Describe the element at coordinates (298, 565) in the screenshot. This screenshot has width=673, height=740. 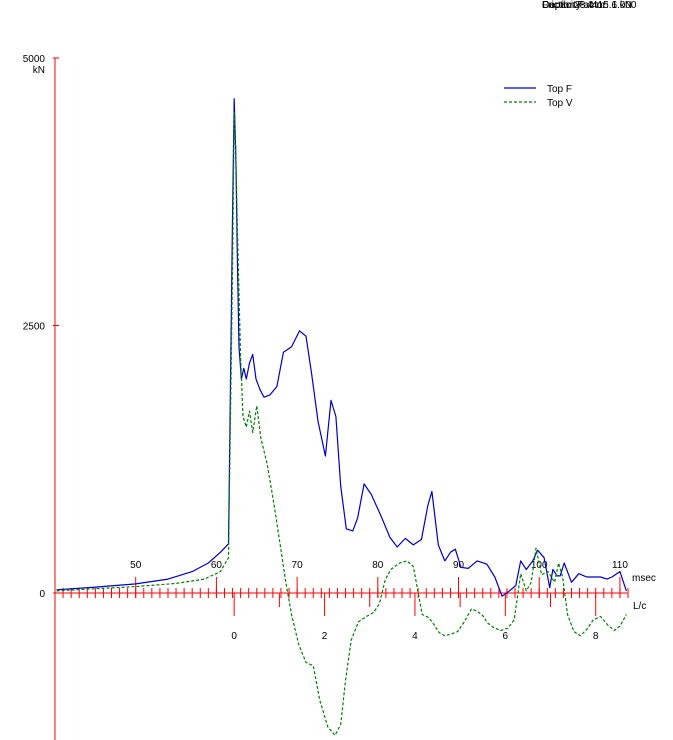
I see `msec-tick-label: 70` at that location.